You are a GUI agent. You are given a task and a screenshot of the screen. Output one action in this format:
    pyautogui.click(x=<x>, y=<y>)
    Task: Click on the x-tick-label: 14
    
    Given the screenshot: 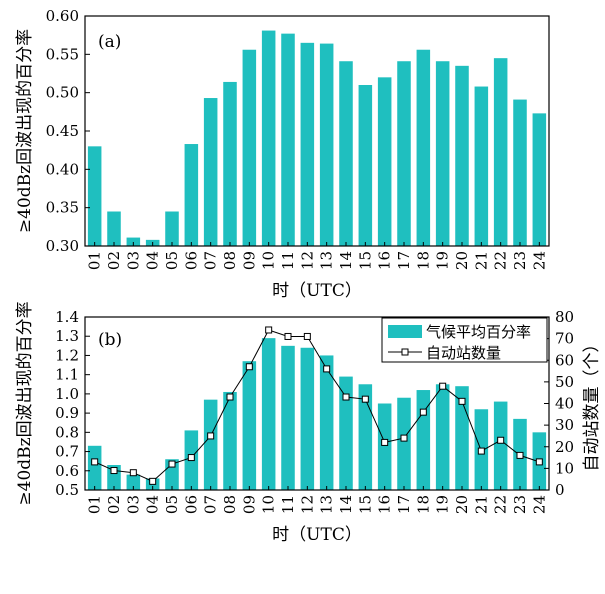 What is the action you would take?
    pyautogui.click(x=346, y=260)
    